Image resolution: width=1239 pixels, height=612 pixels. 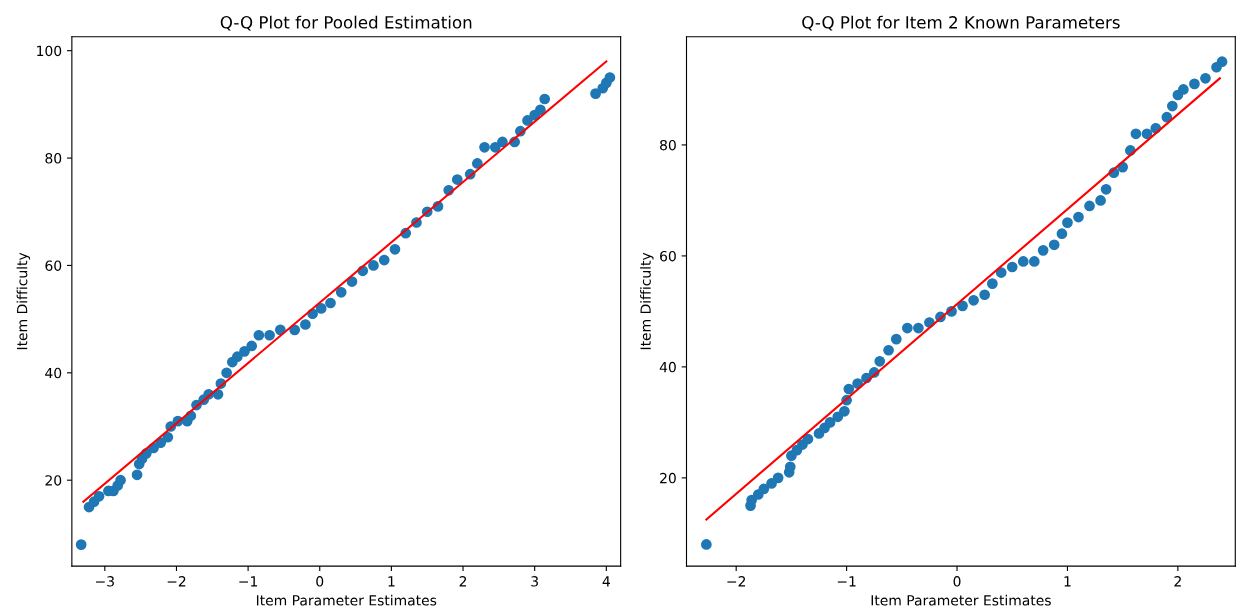 What do you see at coordinates (49, 51) in the screenshot?
I see `y-tick-label: 100` at bounding box center [49, 51].